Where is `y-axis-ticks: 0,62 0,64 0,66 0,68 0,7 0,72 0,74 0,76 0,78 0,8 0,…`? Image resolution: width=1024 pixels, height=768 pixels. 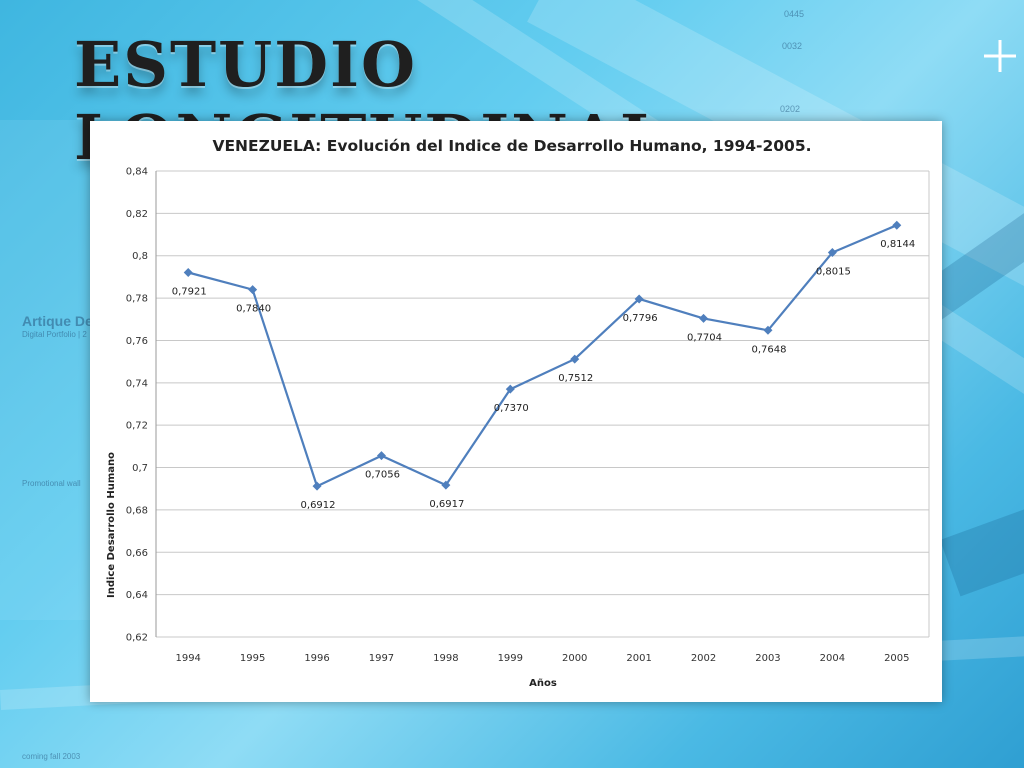 y-axis-ticks: 0,62 0,64 0,66 0,68 0,7 0,72 0,74 0,76 0,78 0,8 0,… is located at coordinates (137, 405).